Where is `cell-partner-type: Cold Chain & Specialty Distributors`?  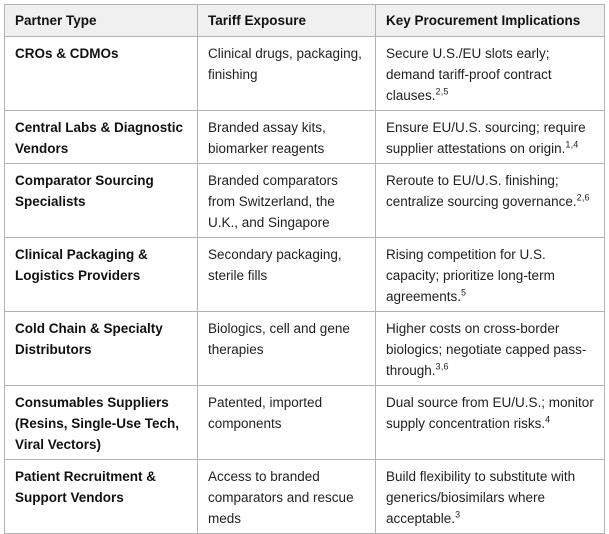
cell-partner-type: Cold Chain & Specialty Distributors is located at coordinates (101, 348).